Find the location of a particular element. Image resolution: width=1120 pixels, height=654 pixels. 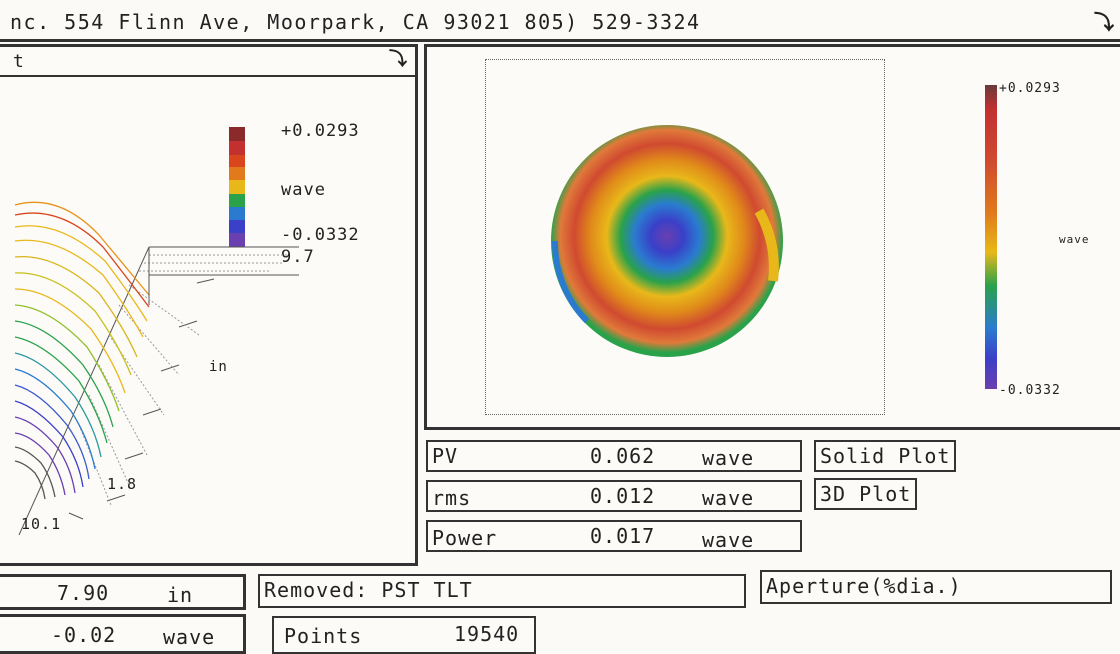

stat-power-value: 0.017 is located at coordinates (623, 536).